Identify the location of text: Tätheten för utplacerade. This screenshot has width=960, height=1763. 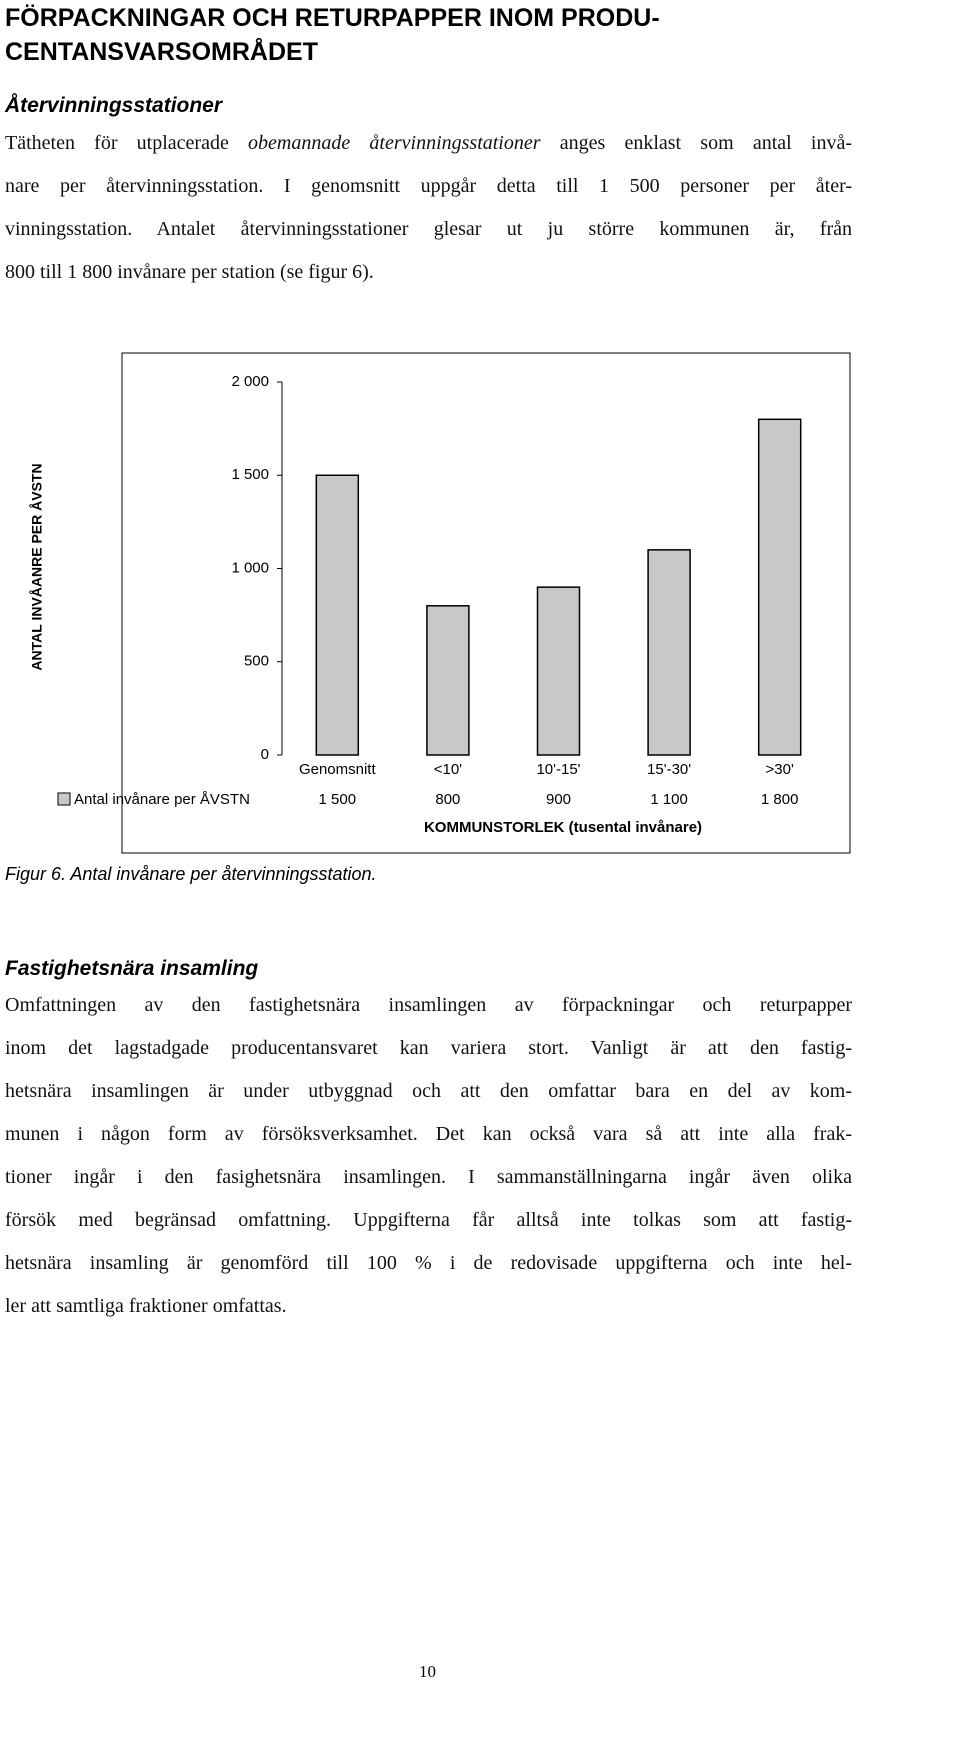
(127, 143).